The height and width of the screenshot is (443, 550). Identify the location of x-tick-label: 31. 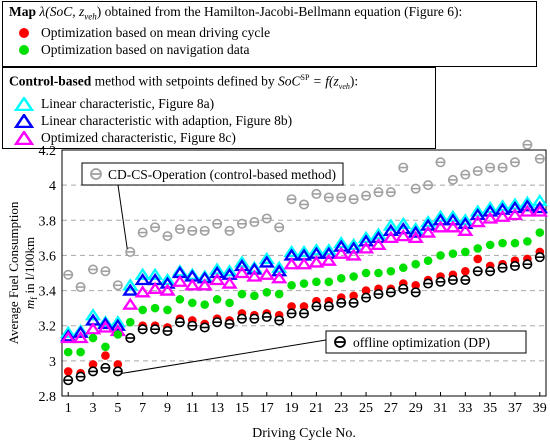
(441, 408).